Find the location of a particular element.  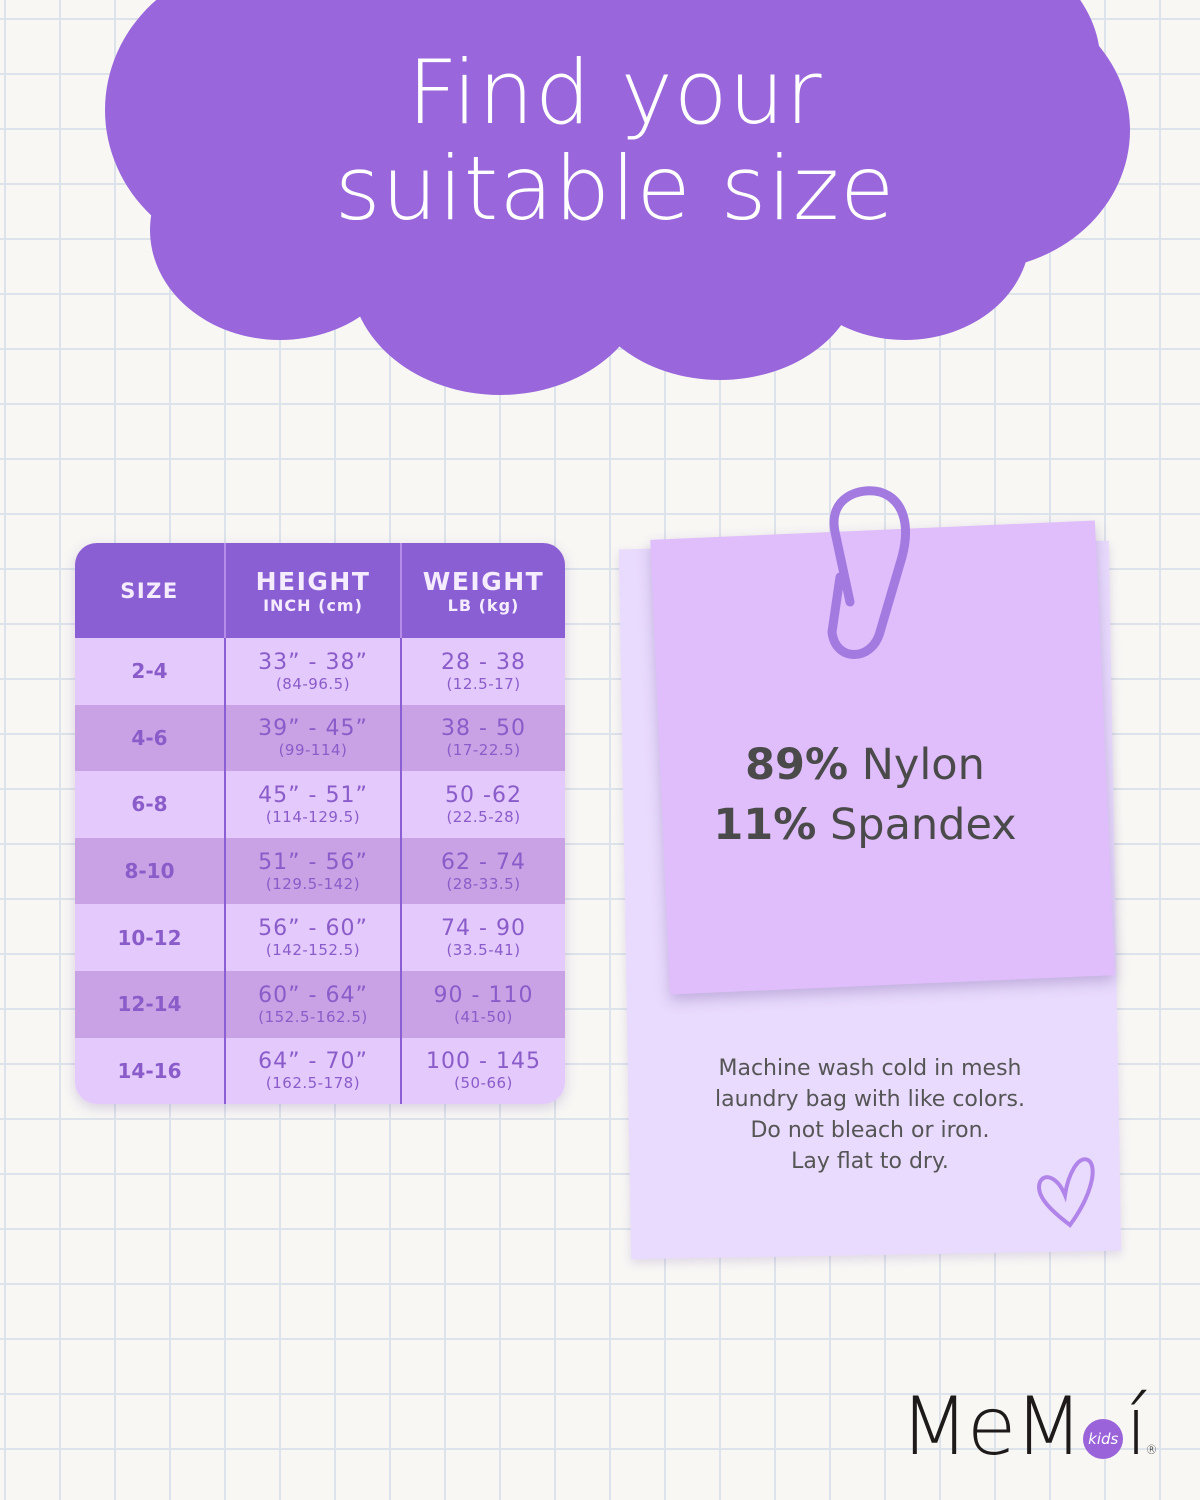

height-inch: 56” - 60” is located at coordinates (313, 929).